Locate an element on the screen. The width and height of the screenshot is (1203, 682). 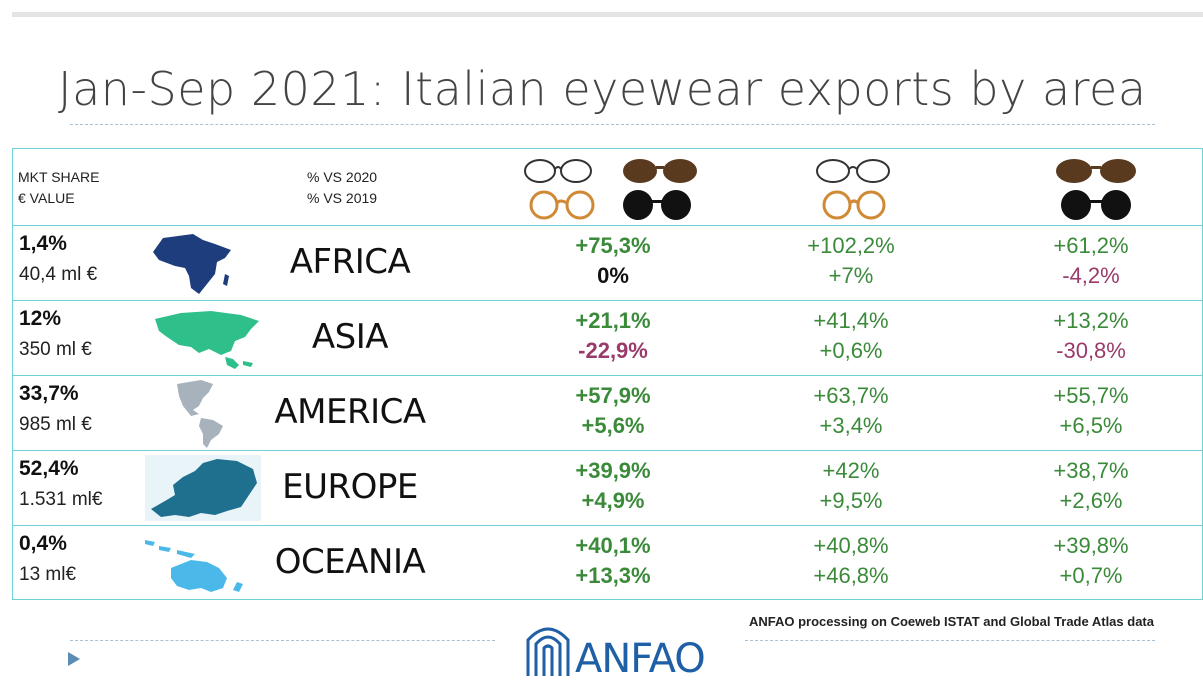
sunglasses-vs-2020: +39,8% is located at coordinates (1091, 545).